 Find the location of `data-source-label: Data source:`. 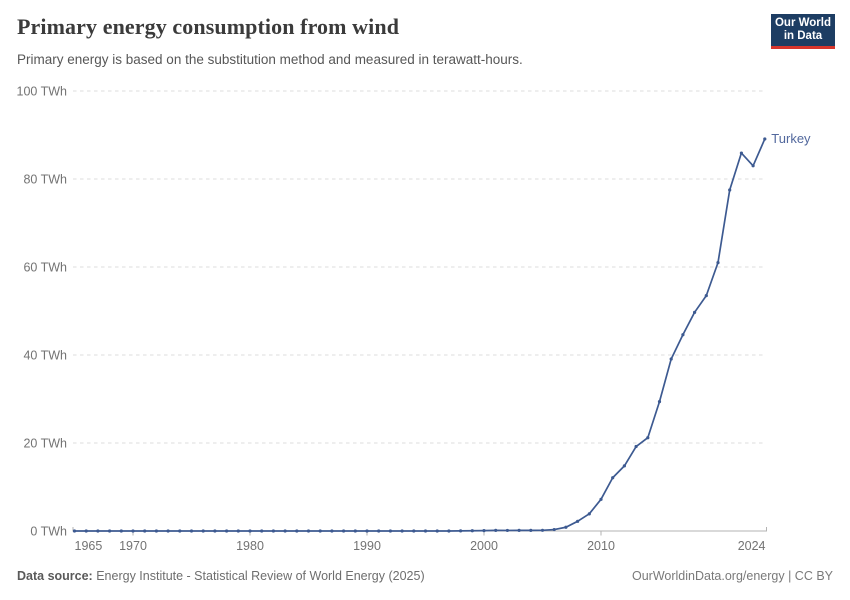

data-source-label: Data source: is located at coordinates (55, 576).